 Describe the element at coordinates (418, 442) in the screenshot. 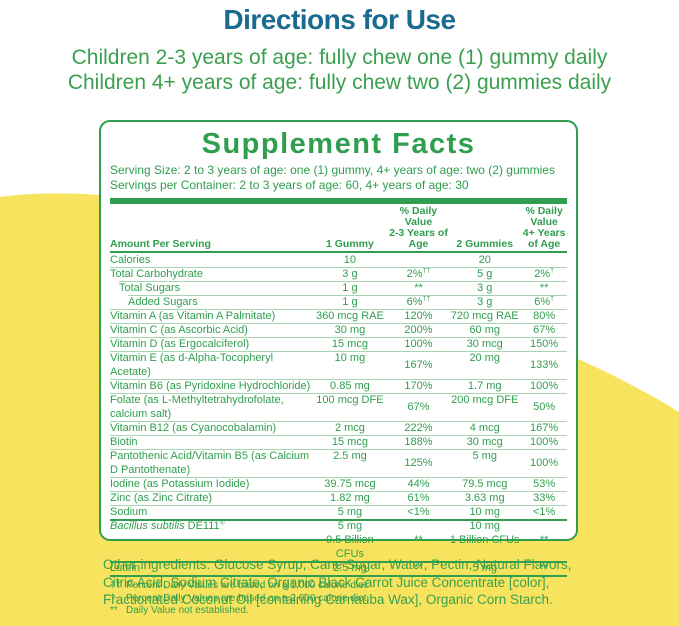

I see `dv-2-3-value: 188%` at that location.